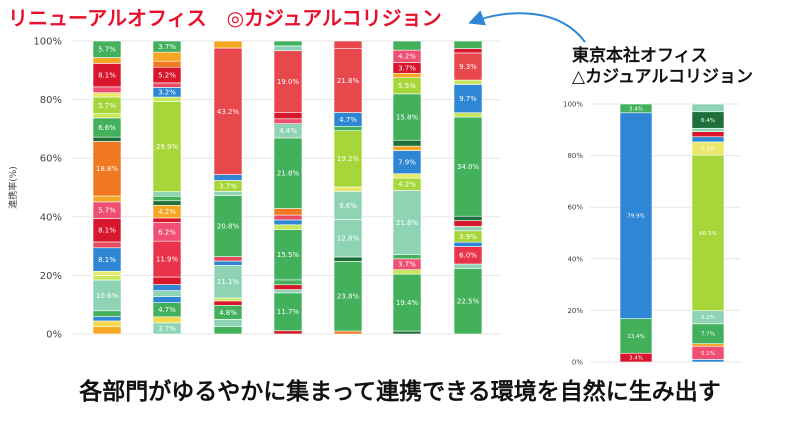  I want to click on data-label: 9.7%, so click(468, 99).